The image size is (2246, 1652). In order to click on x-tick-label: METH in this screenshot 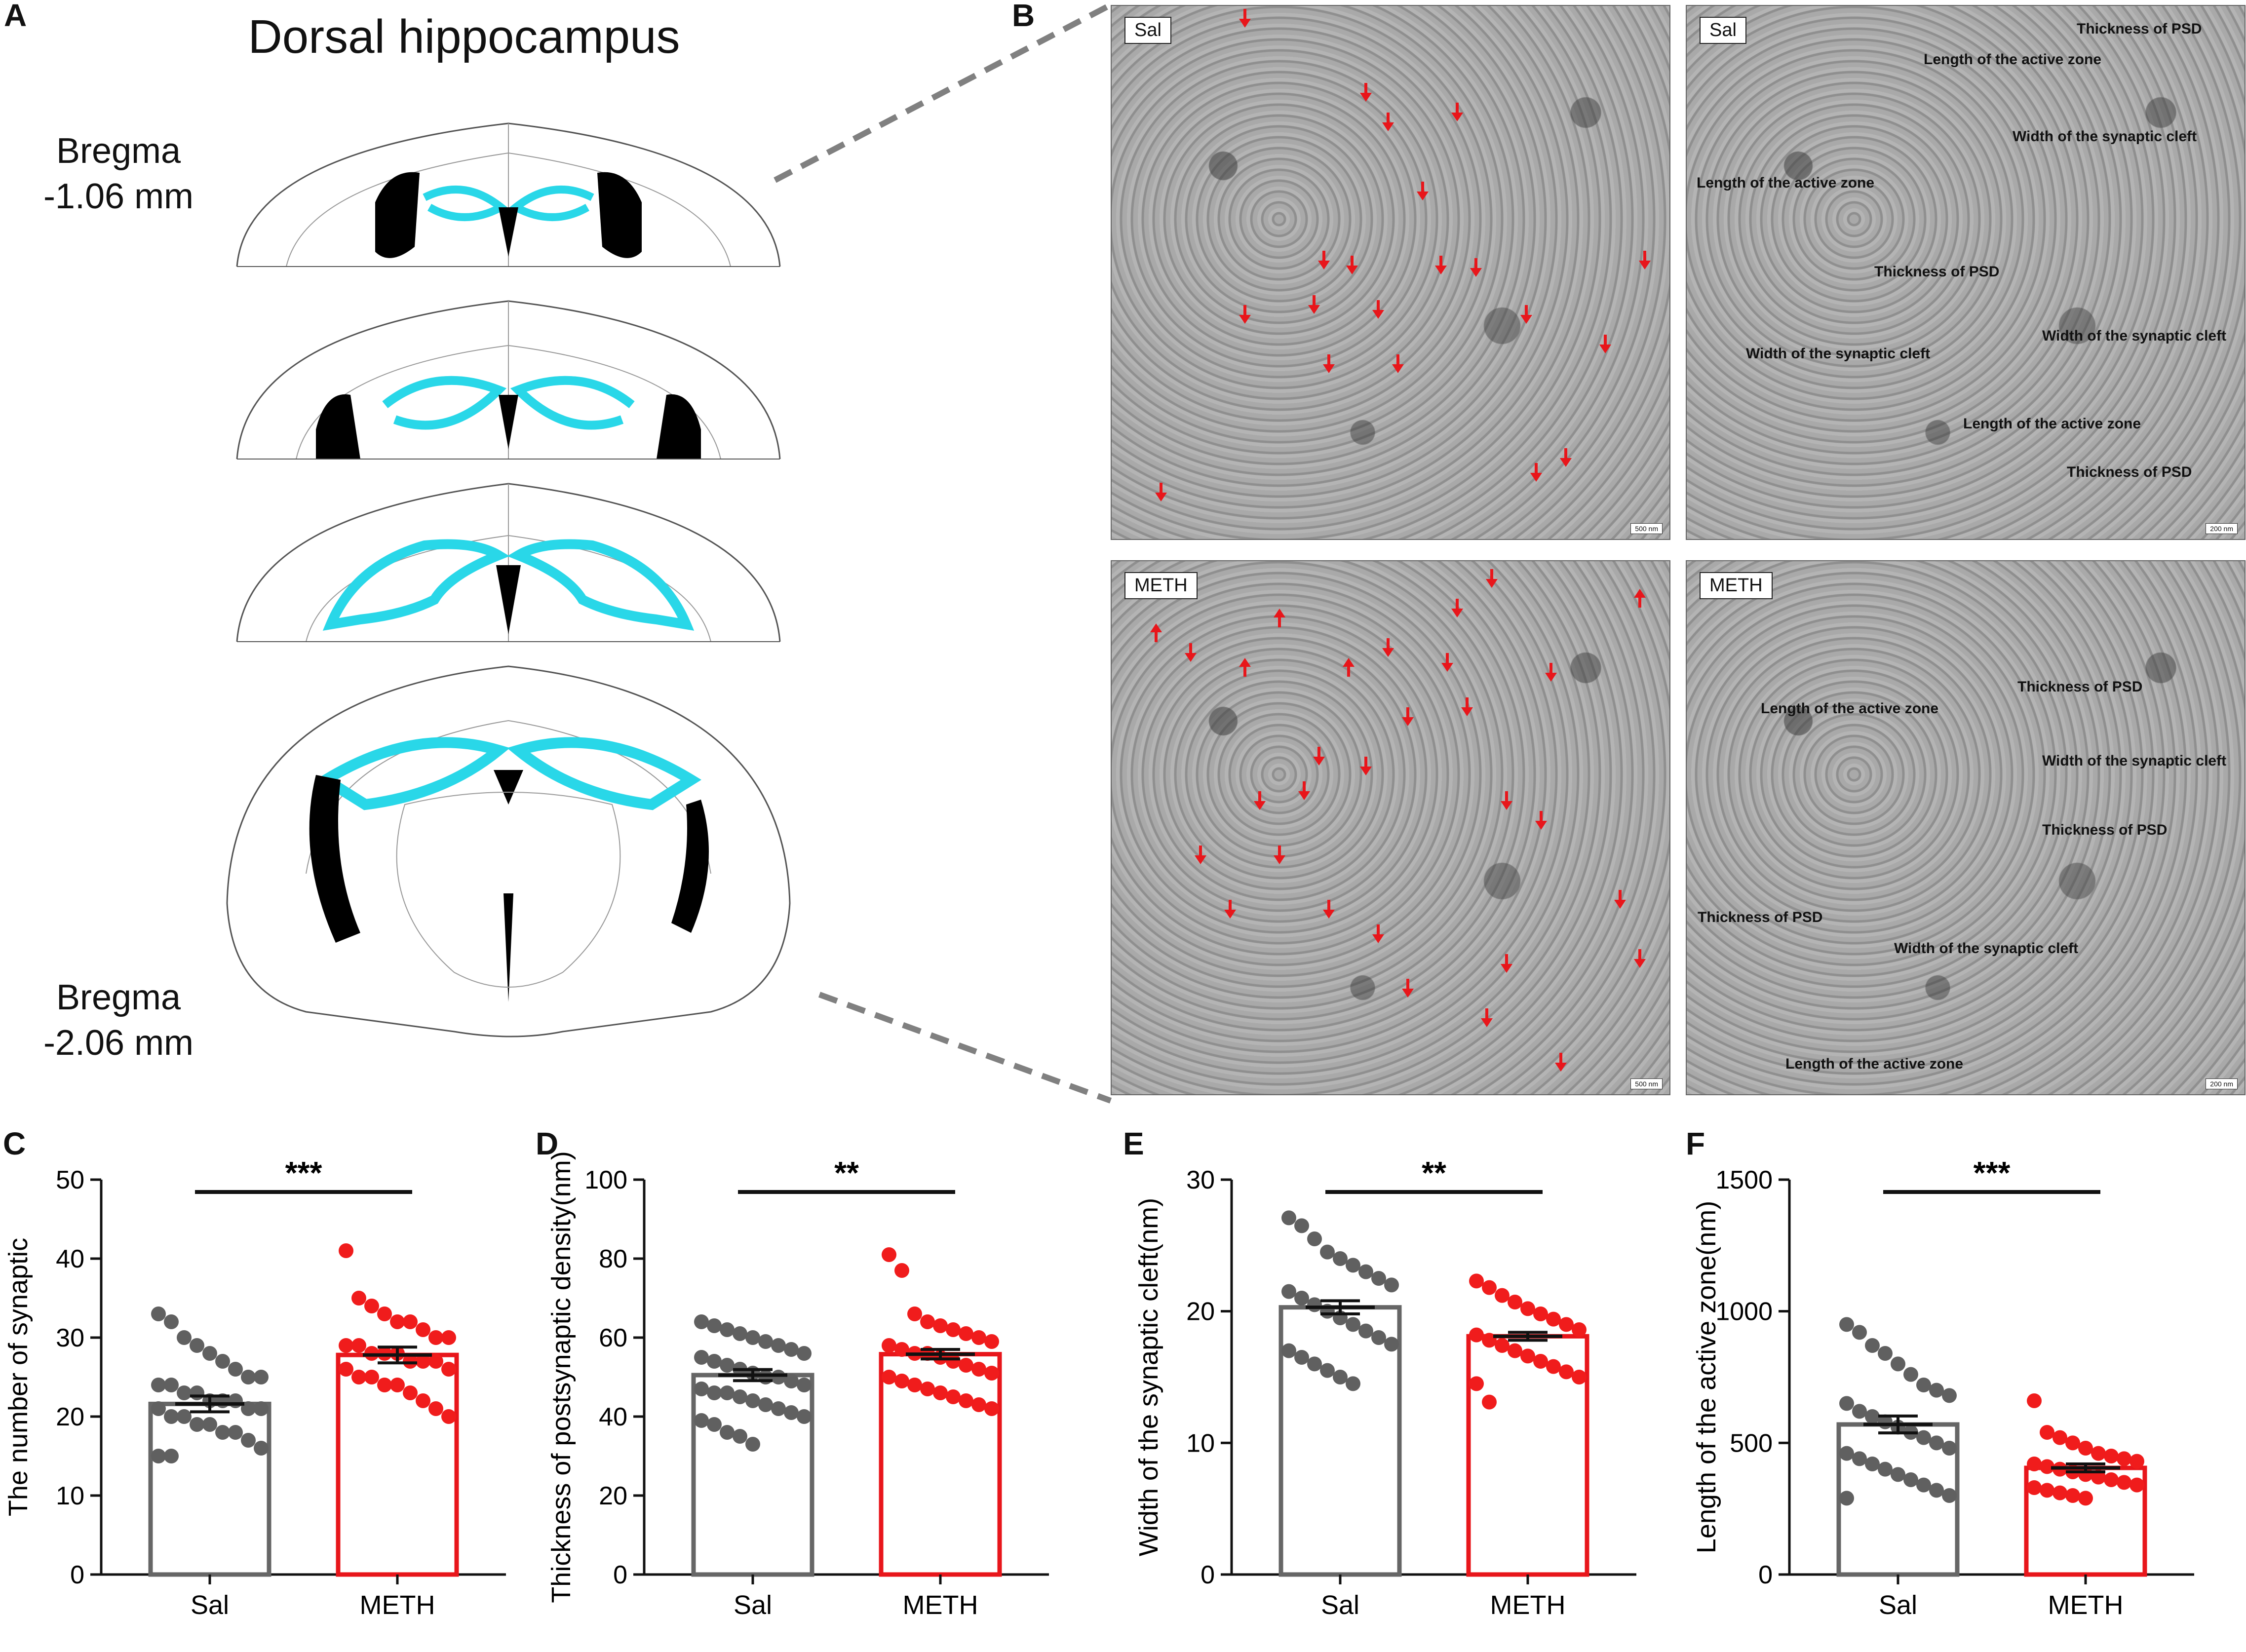, I will do `click(1528, 1605)`.